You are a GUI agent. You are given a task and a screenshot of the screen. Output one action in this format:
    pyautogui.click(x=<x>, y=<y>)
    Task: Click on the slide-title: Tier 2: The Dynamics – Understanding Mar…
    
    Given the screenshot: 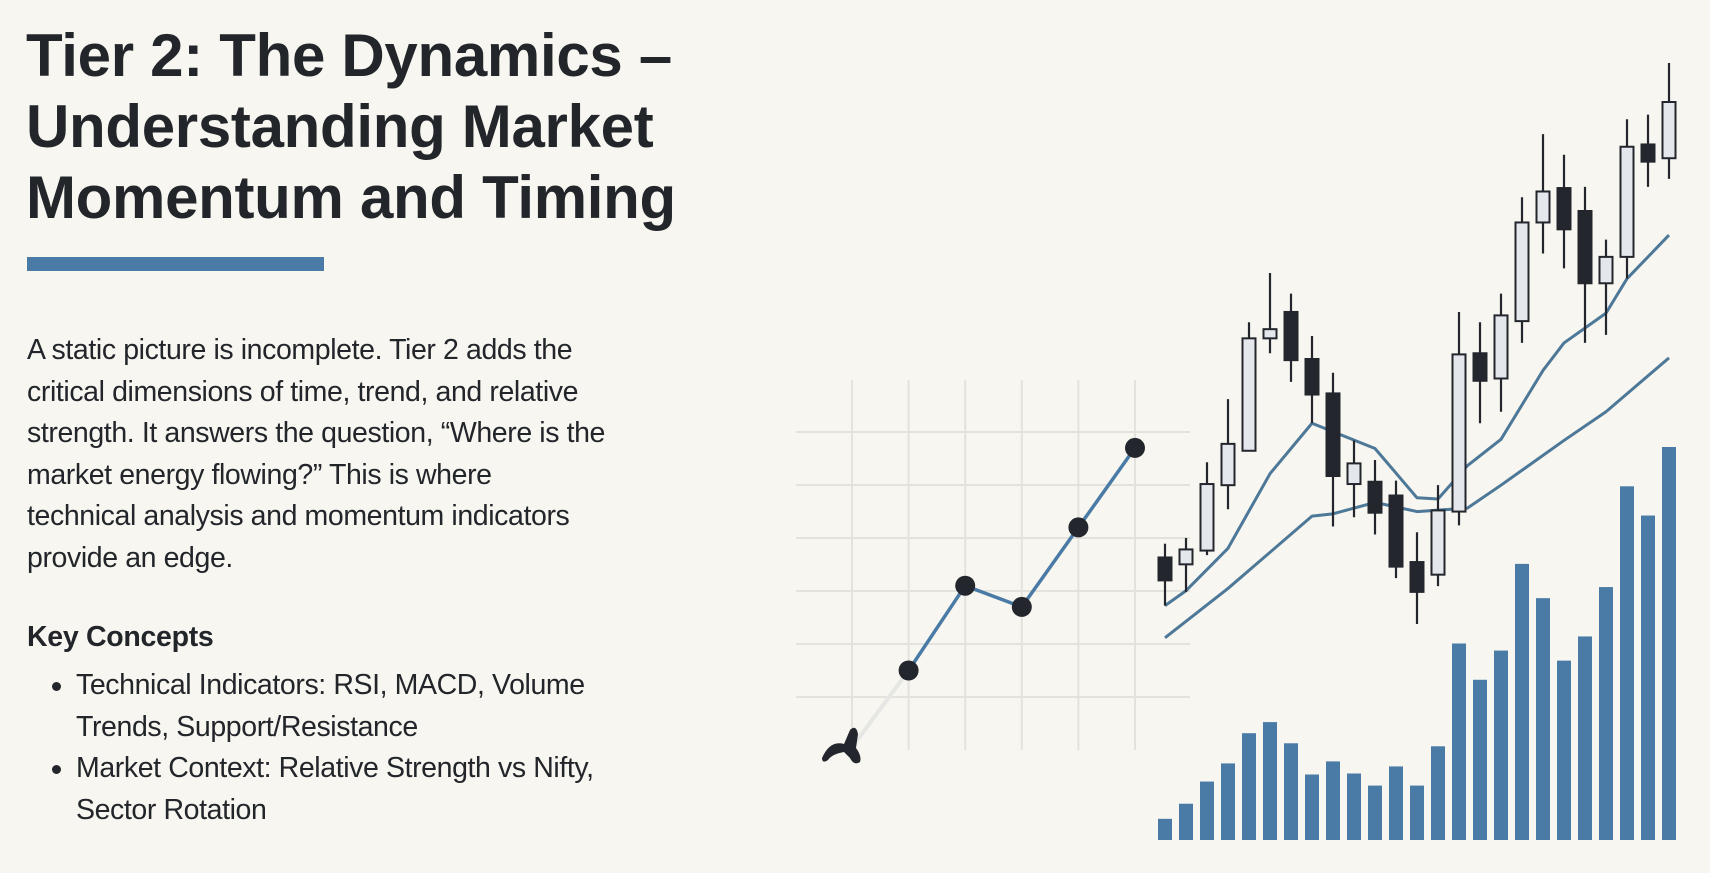 What is the action you would take?
    pyautogui.click(x=351, y=126)
    